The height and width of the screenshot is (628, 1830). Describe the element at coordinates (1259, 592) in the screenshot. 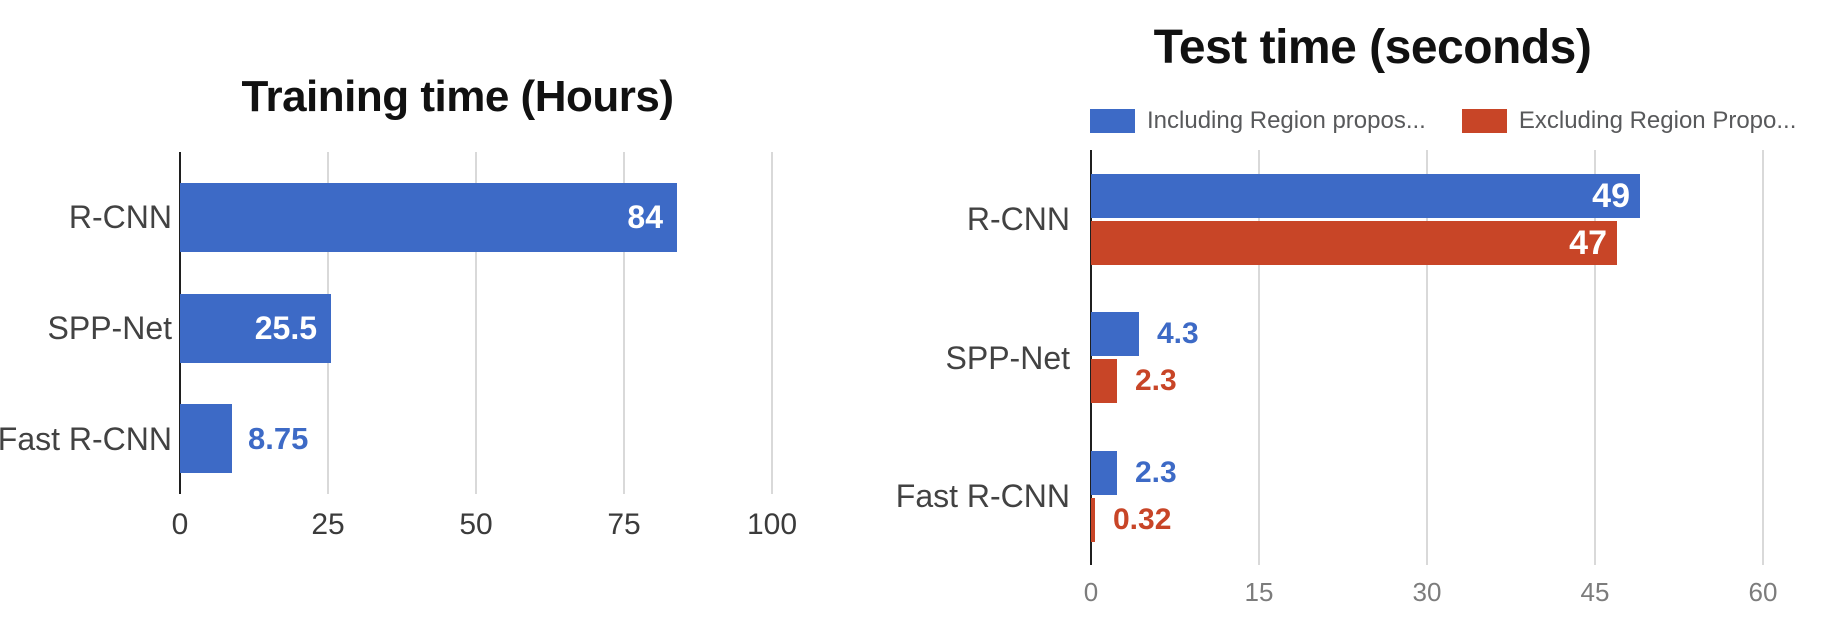

I see `x-tick-label: 15` at that location.